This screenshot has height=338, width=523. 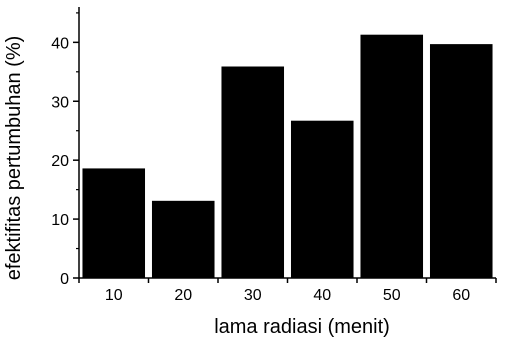 What do you see at coordinates (461, 295) in the screenshot?
I see `x-tick-label-60: 60` at bounding box center [461, 295].